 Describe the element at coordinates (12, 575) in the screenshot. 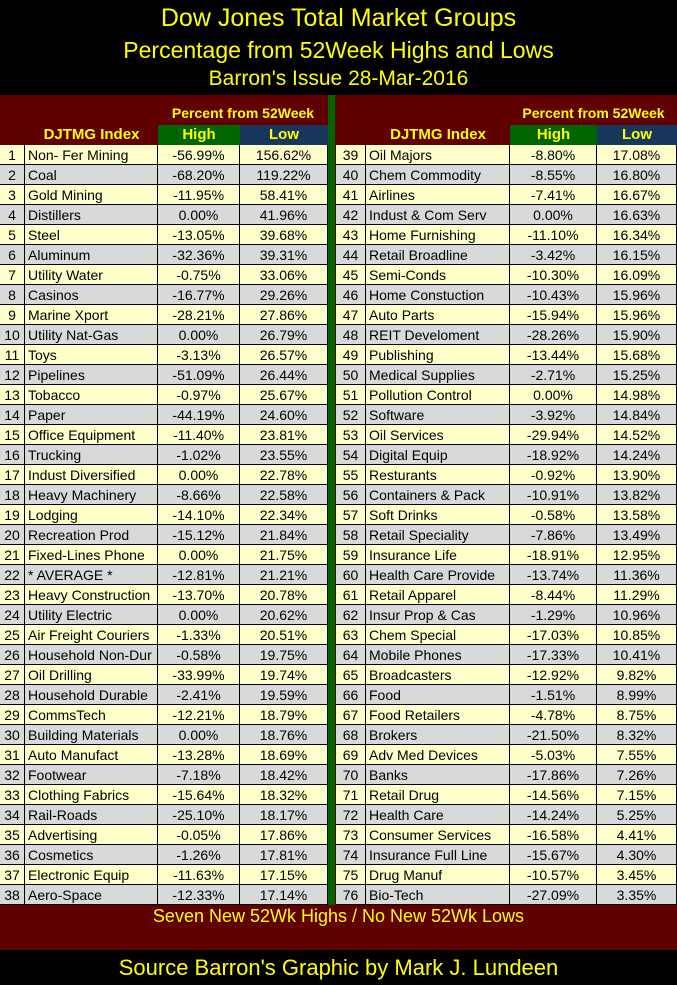

I see `row-number: 22` at that location.